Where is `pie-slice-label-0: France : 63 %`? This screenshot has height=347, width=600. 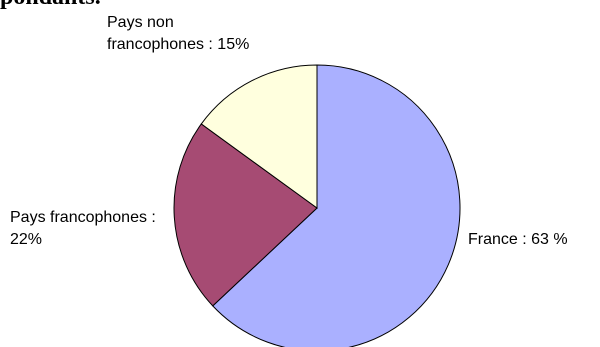 pie-slice-label-0: France : 63 % is located at coordinates (518, 239).